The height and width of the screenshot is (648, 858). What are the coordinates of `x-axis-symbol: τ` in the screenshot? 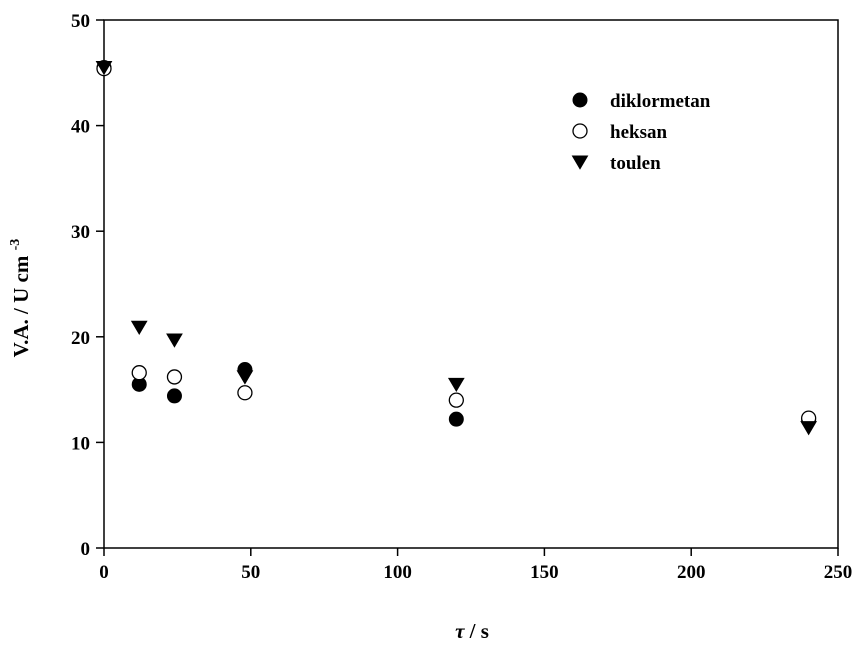 It's located at (460, 631).